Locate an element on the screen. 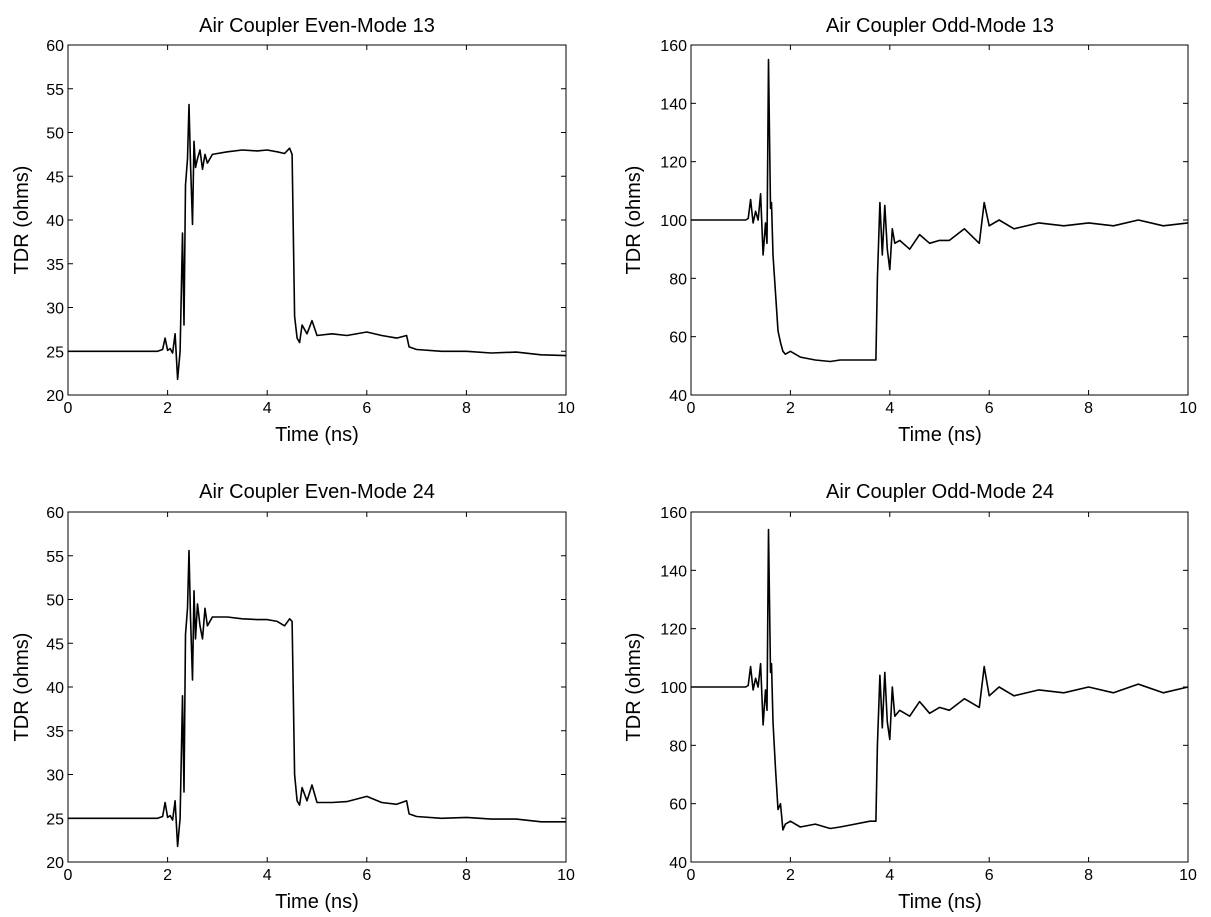 The image size is (1211, 917). chart-title: Air Coupler Even-Mode 13 is located at coordinates (317, 26).